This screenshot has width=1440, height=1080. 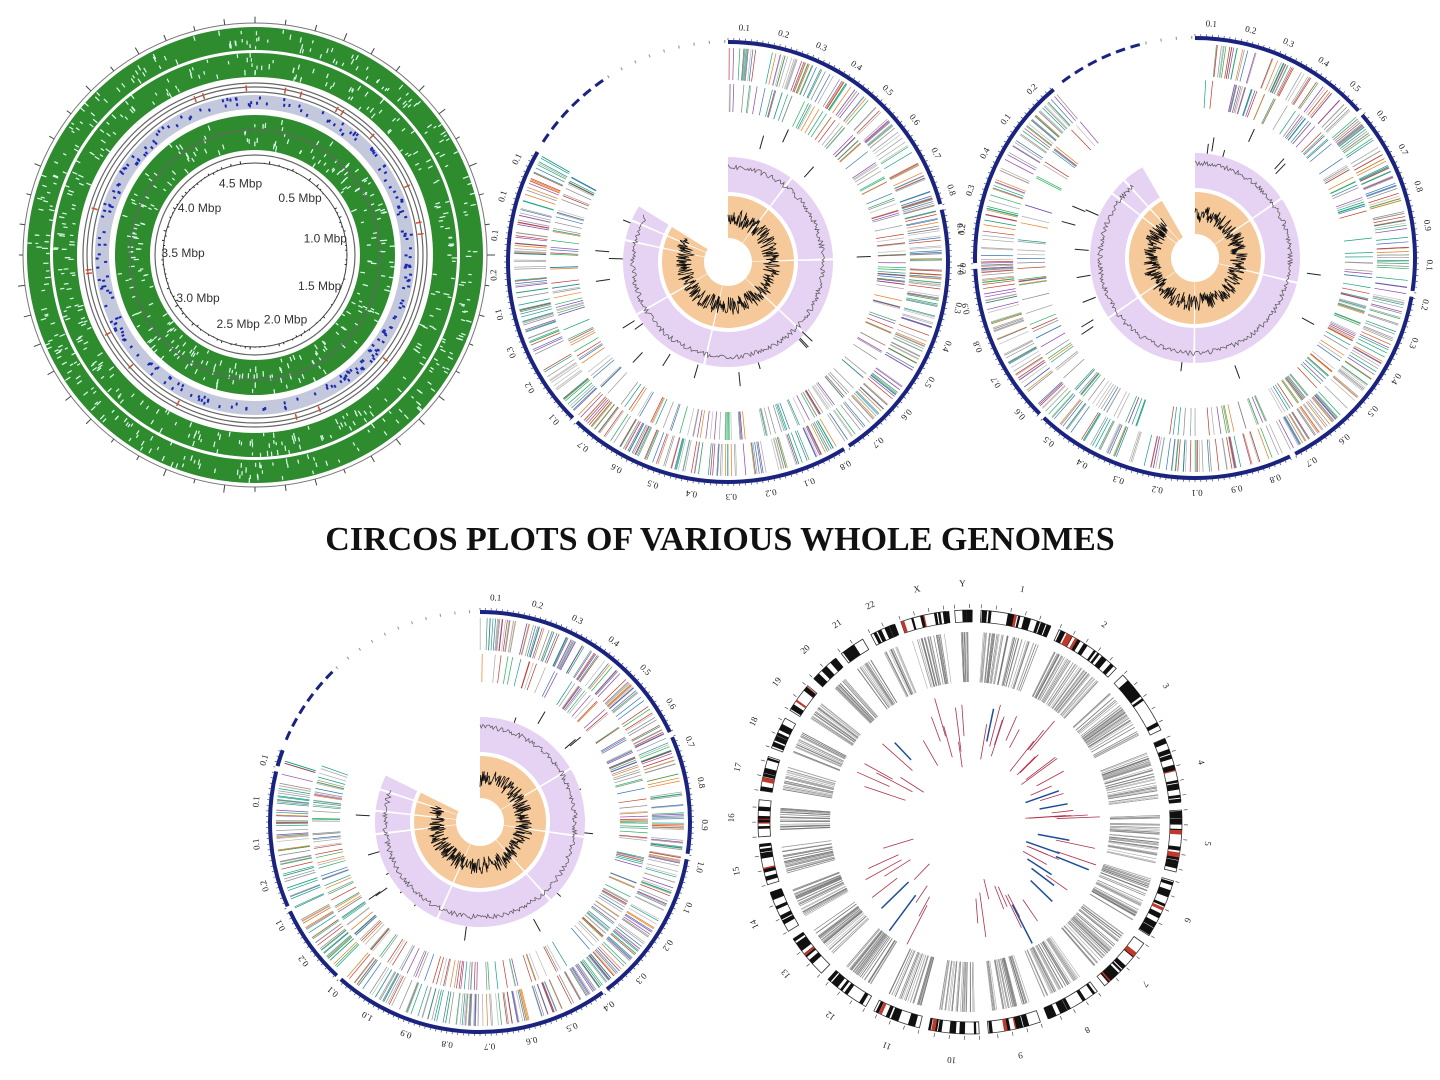 What do you see at coordinates (754, 339) in the screenshot?
I see `purple-track` at bounding box center [754, 339].